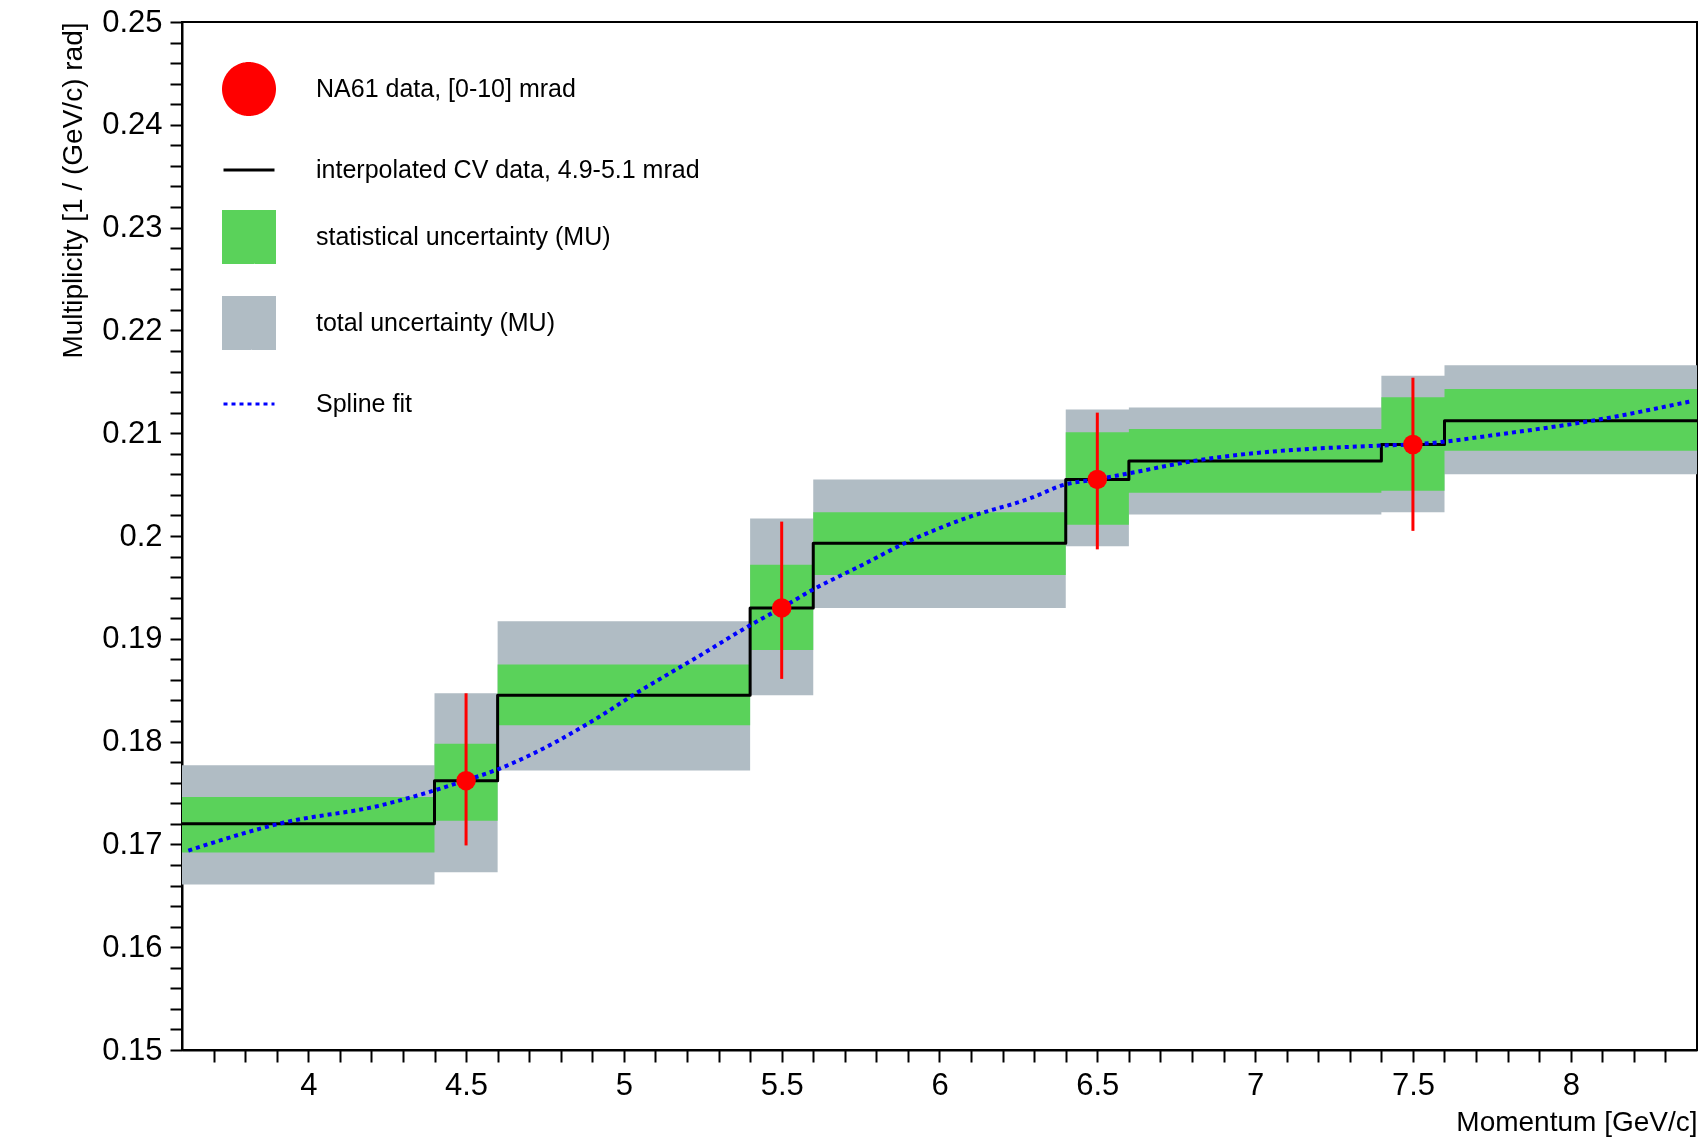  What do you see at coordinates (508, 169) in the screenshot?
I see `legend-label: interpolated CV data, 4.9-5.1 mrad` at bounding box center [508, 169].